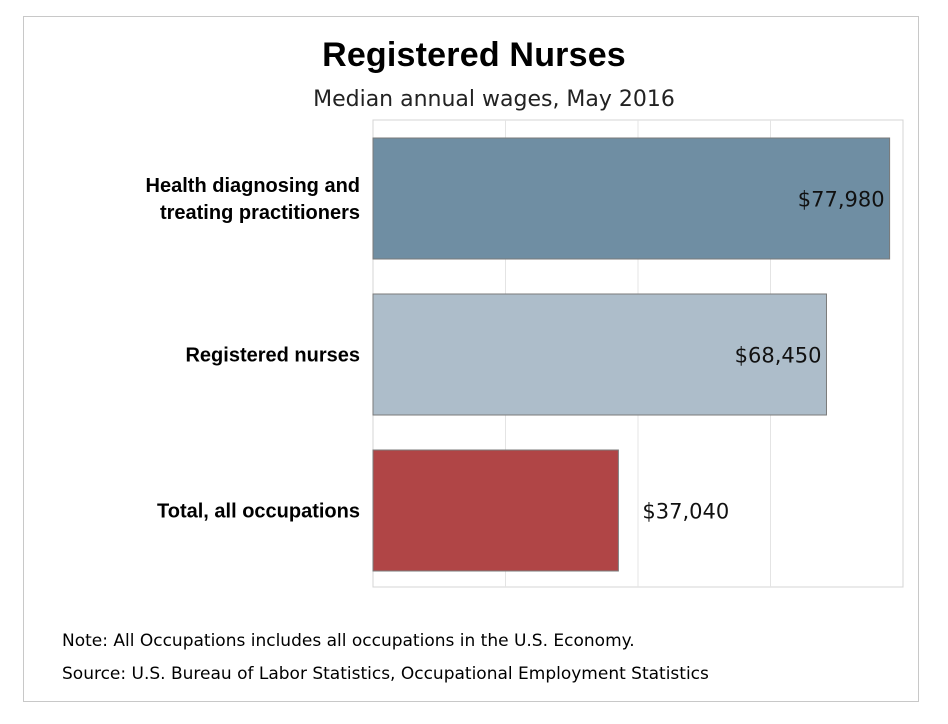 The height and width of the screenshot is (724, 948). Describe the element at coordinates (474, 55) in the screenshot. I see `chart-title: Registered Nurses` at that location.